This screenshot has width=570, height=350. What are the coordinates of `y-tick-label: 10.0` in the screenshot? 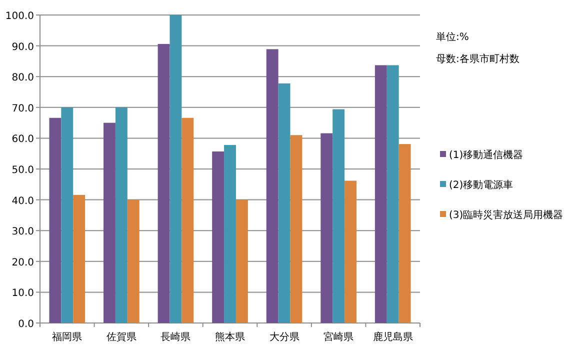 It's located at (23, 294).